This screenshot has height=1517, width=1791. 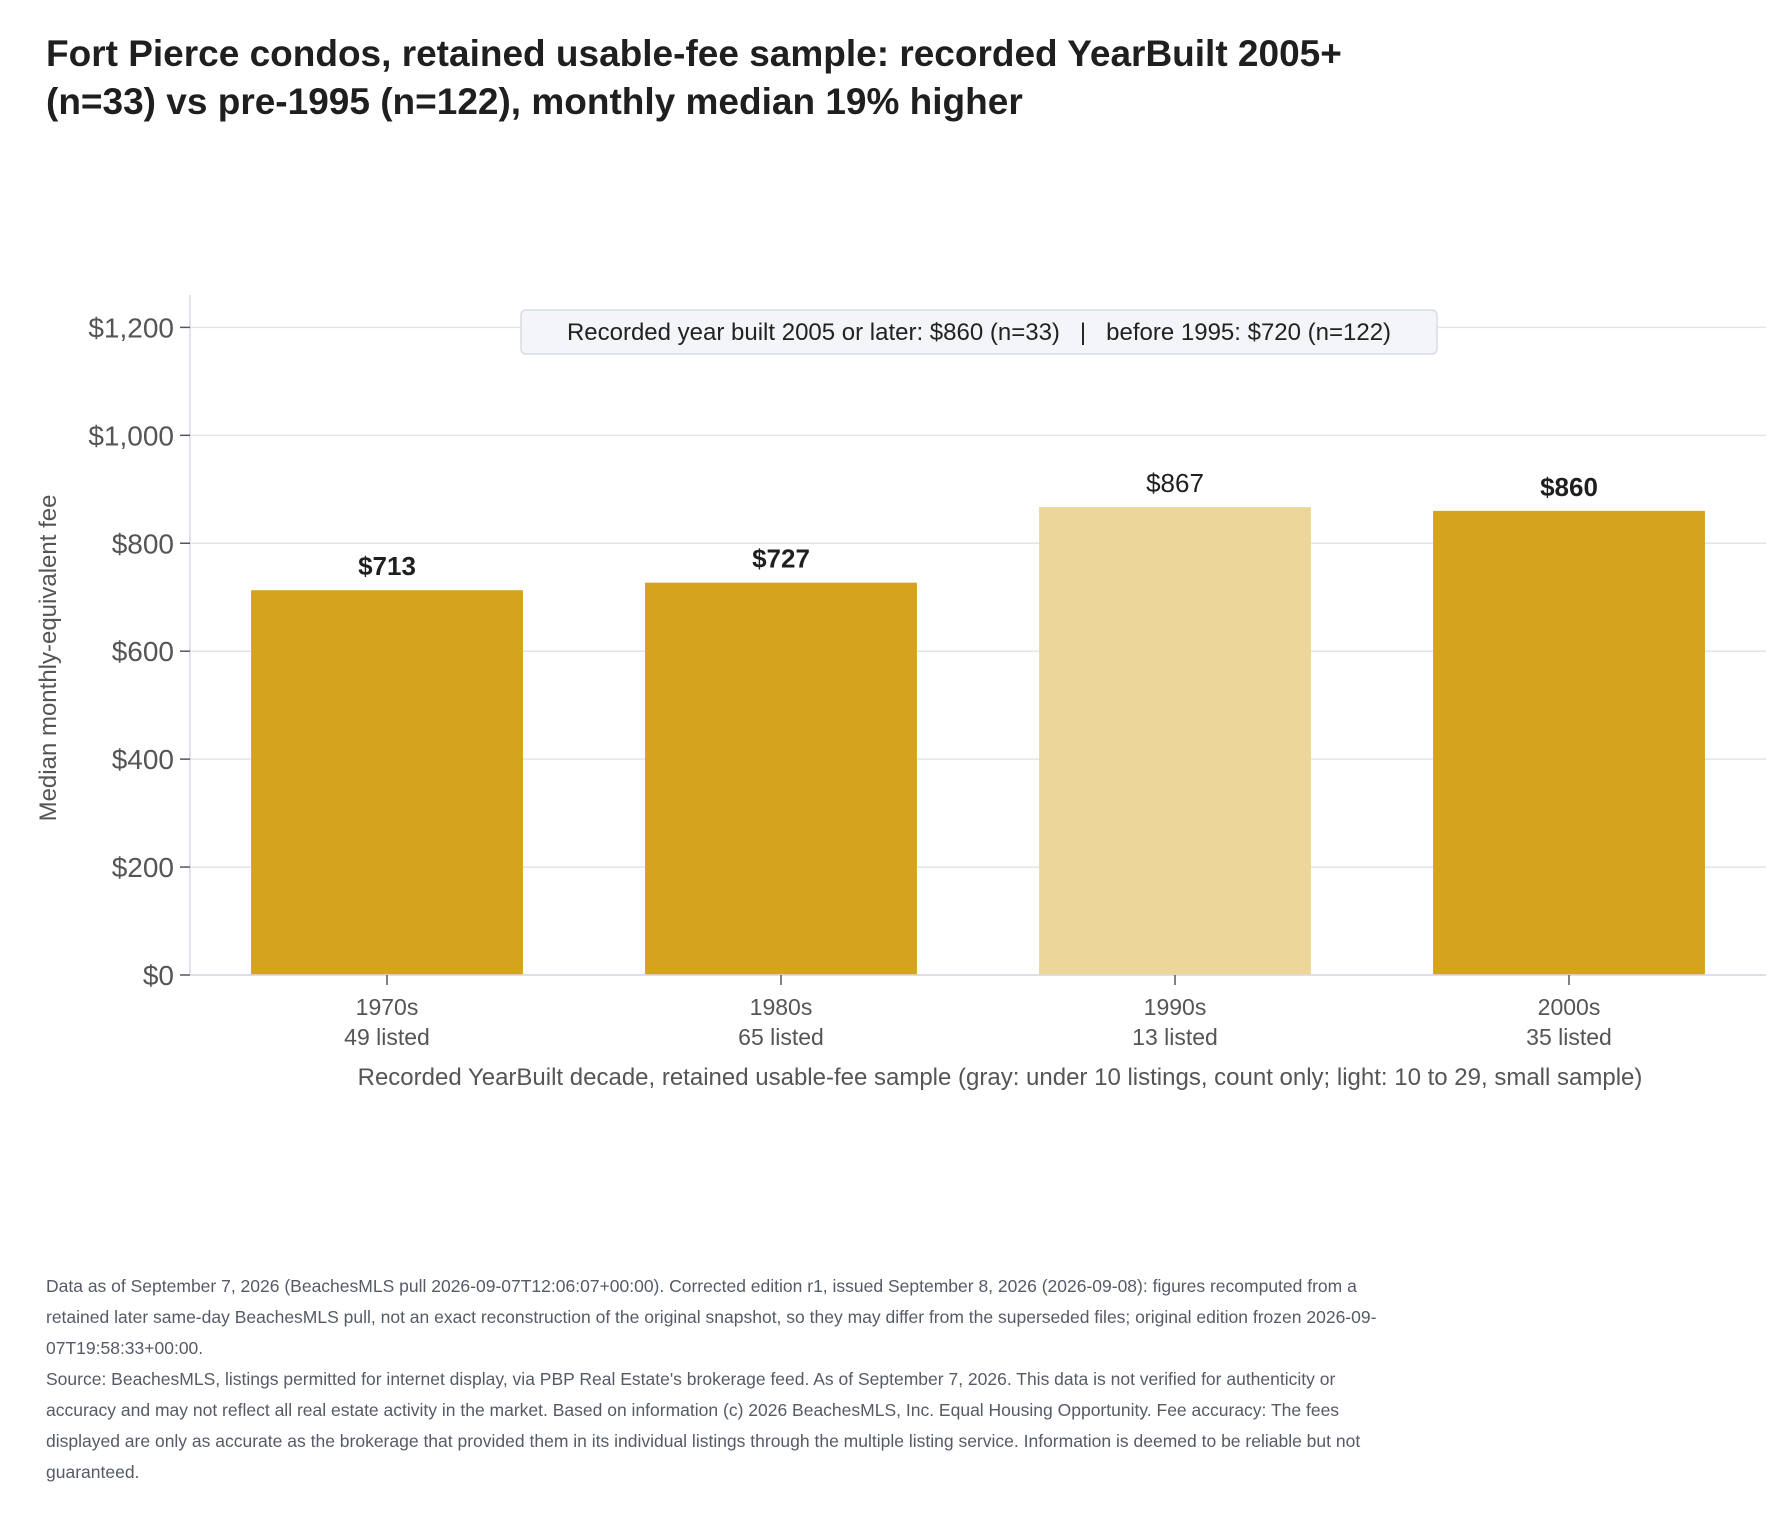 What do you see at coordinates (387, 566) in the screenshot?
I see `bar-value-label: $713` at bounding box center [387, 566].